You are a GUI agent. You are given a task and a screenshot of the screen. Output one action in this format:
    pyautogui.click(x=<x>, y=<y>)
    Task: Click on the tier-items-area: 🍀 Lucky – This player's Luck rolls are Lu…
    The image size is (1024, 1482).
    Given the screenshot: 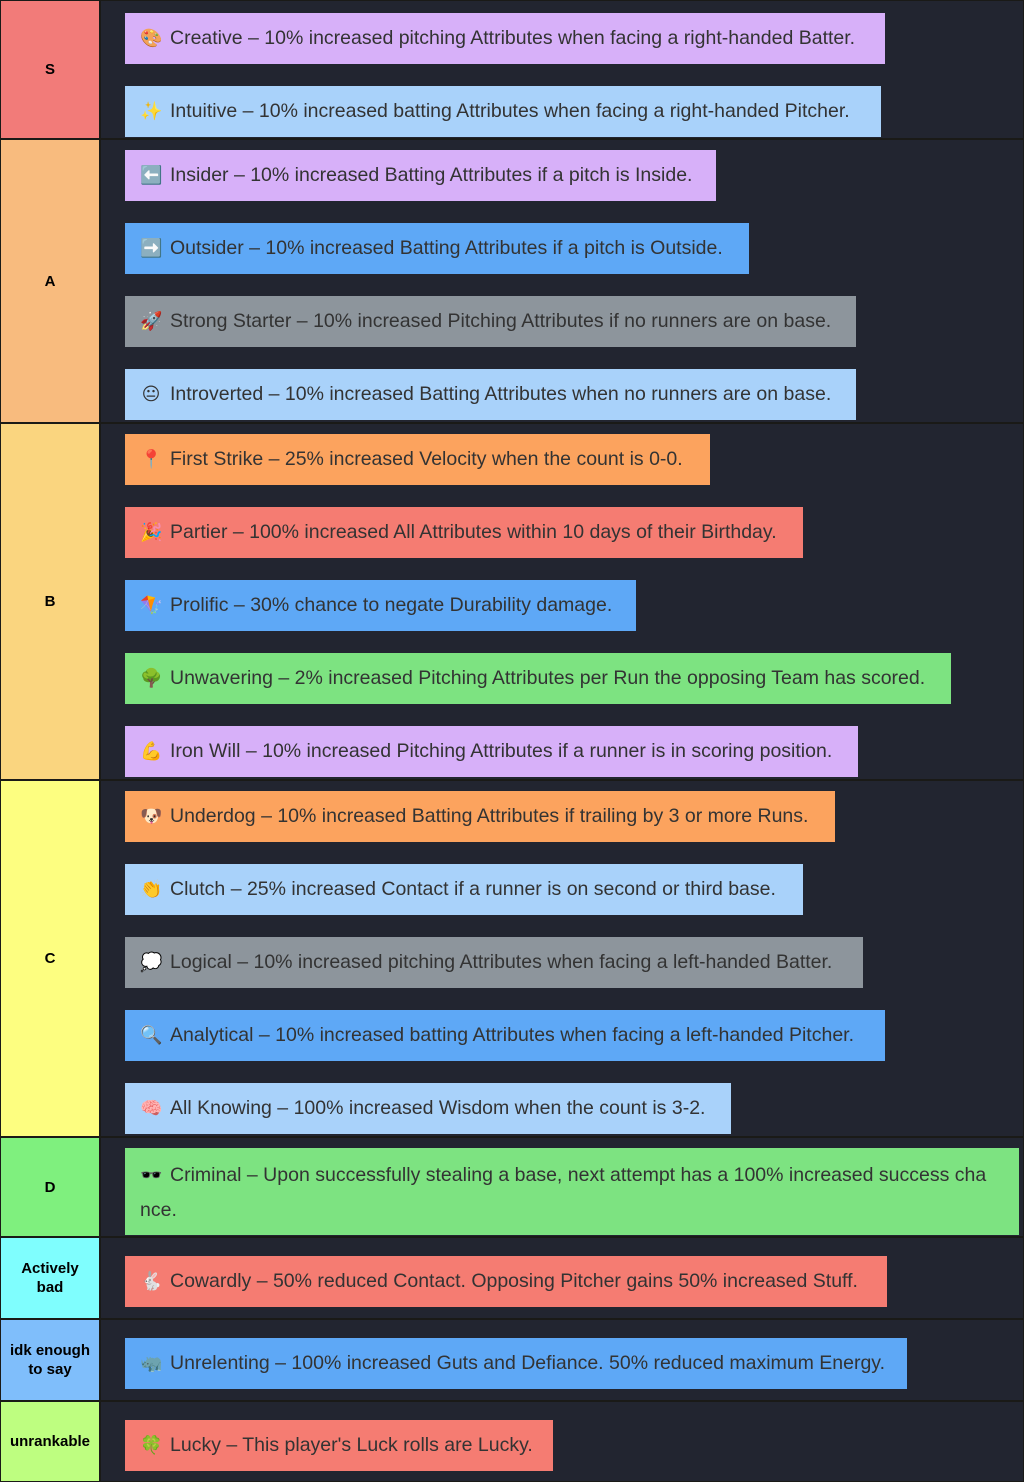 What is the action you would take?
    pyautogui.click(x=562, y=1441)
    